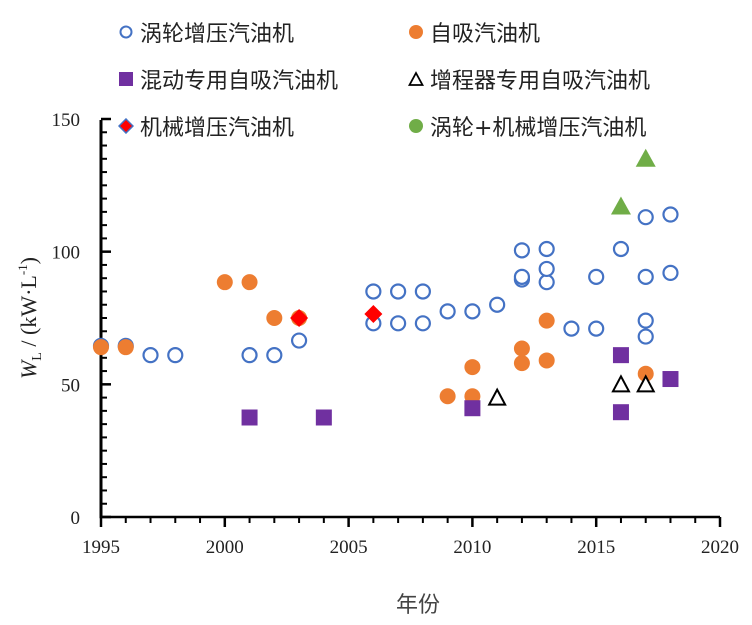 The height and width of the screenshot is (625, 752). Describe the element at coordinates (70, 385) in the screenshot. I see `y-tick-label: 50` at that location.